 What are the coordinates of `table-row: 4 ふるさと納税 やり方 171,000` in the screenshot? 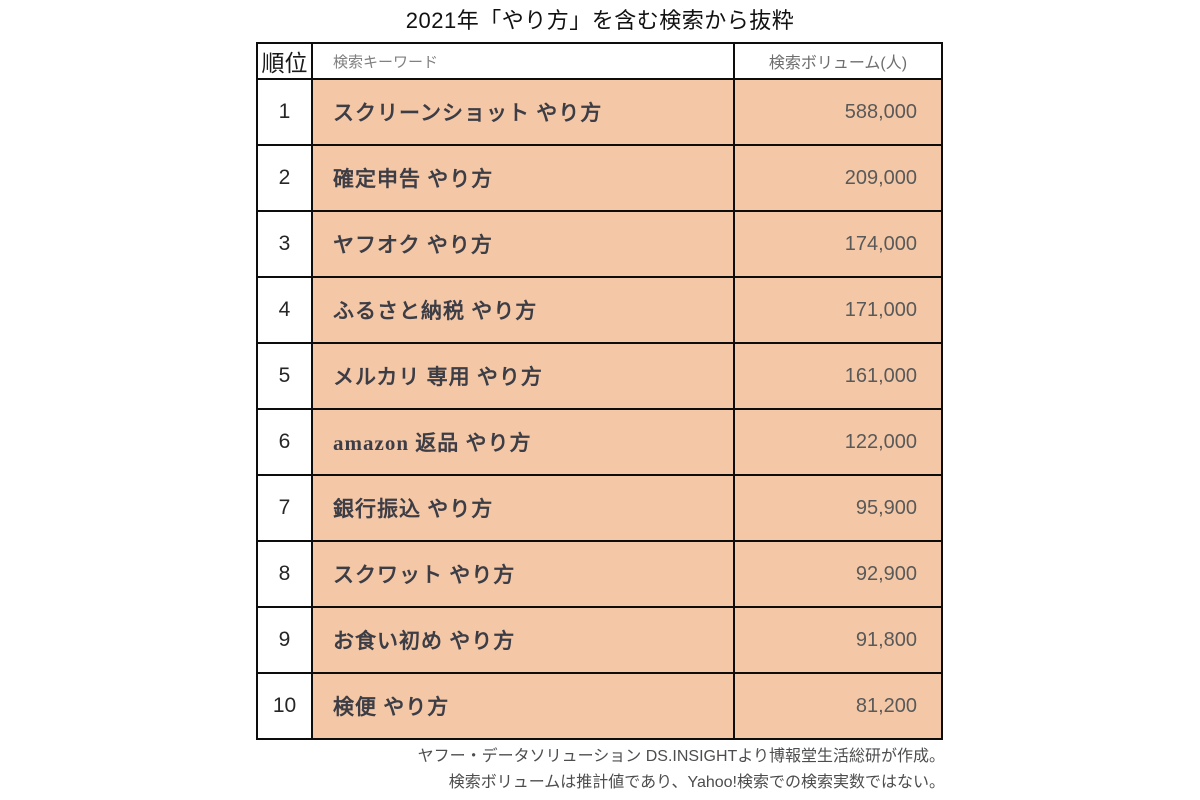 It's located at (599, 310).